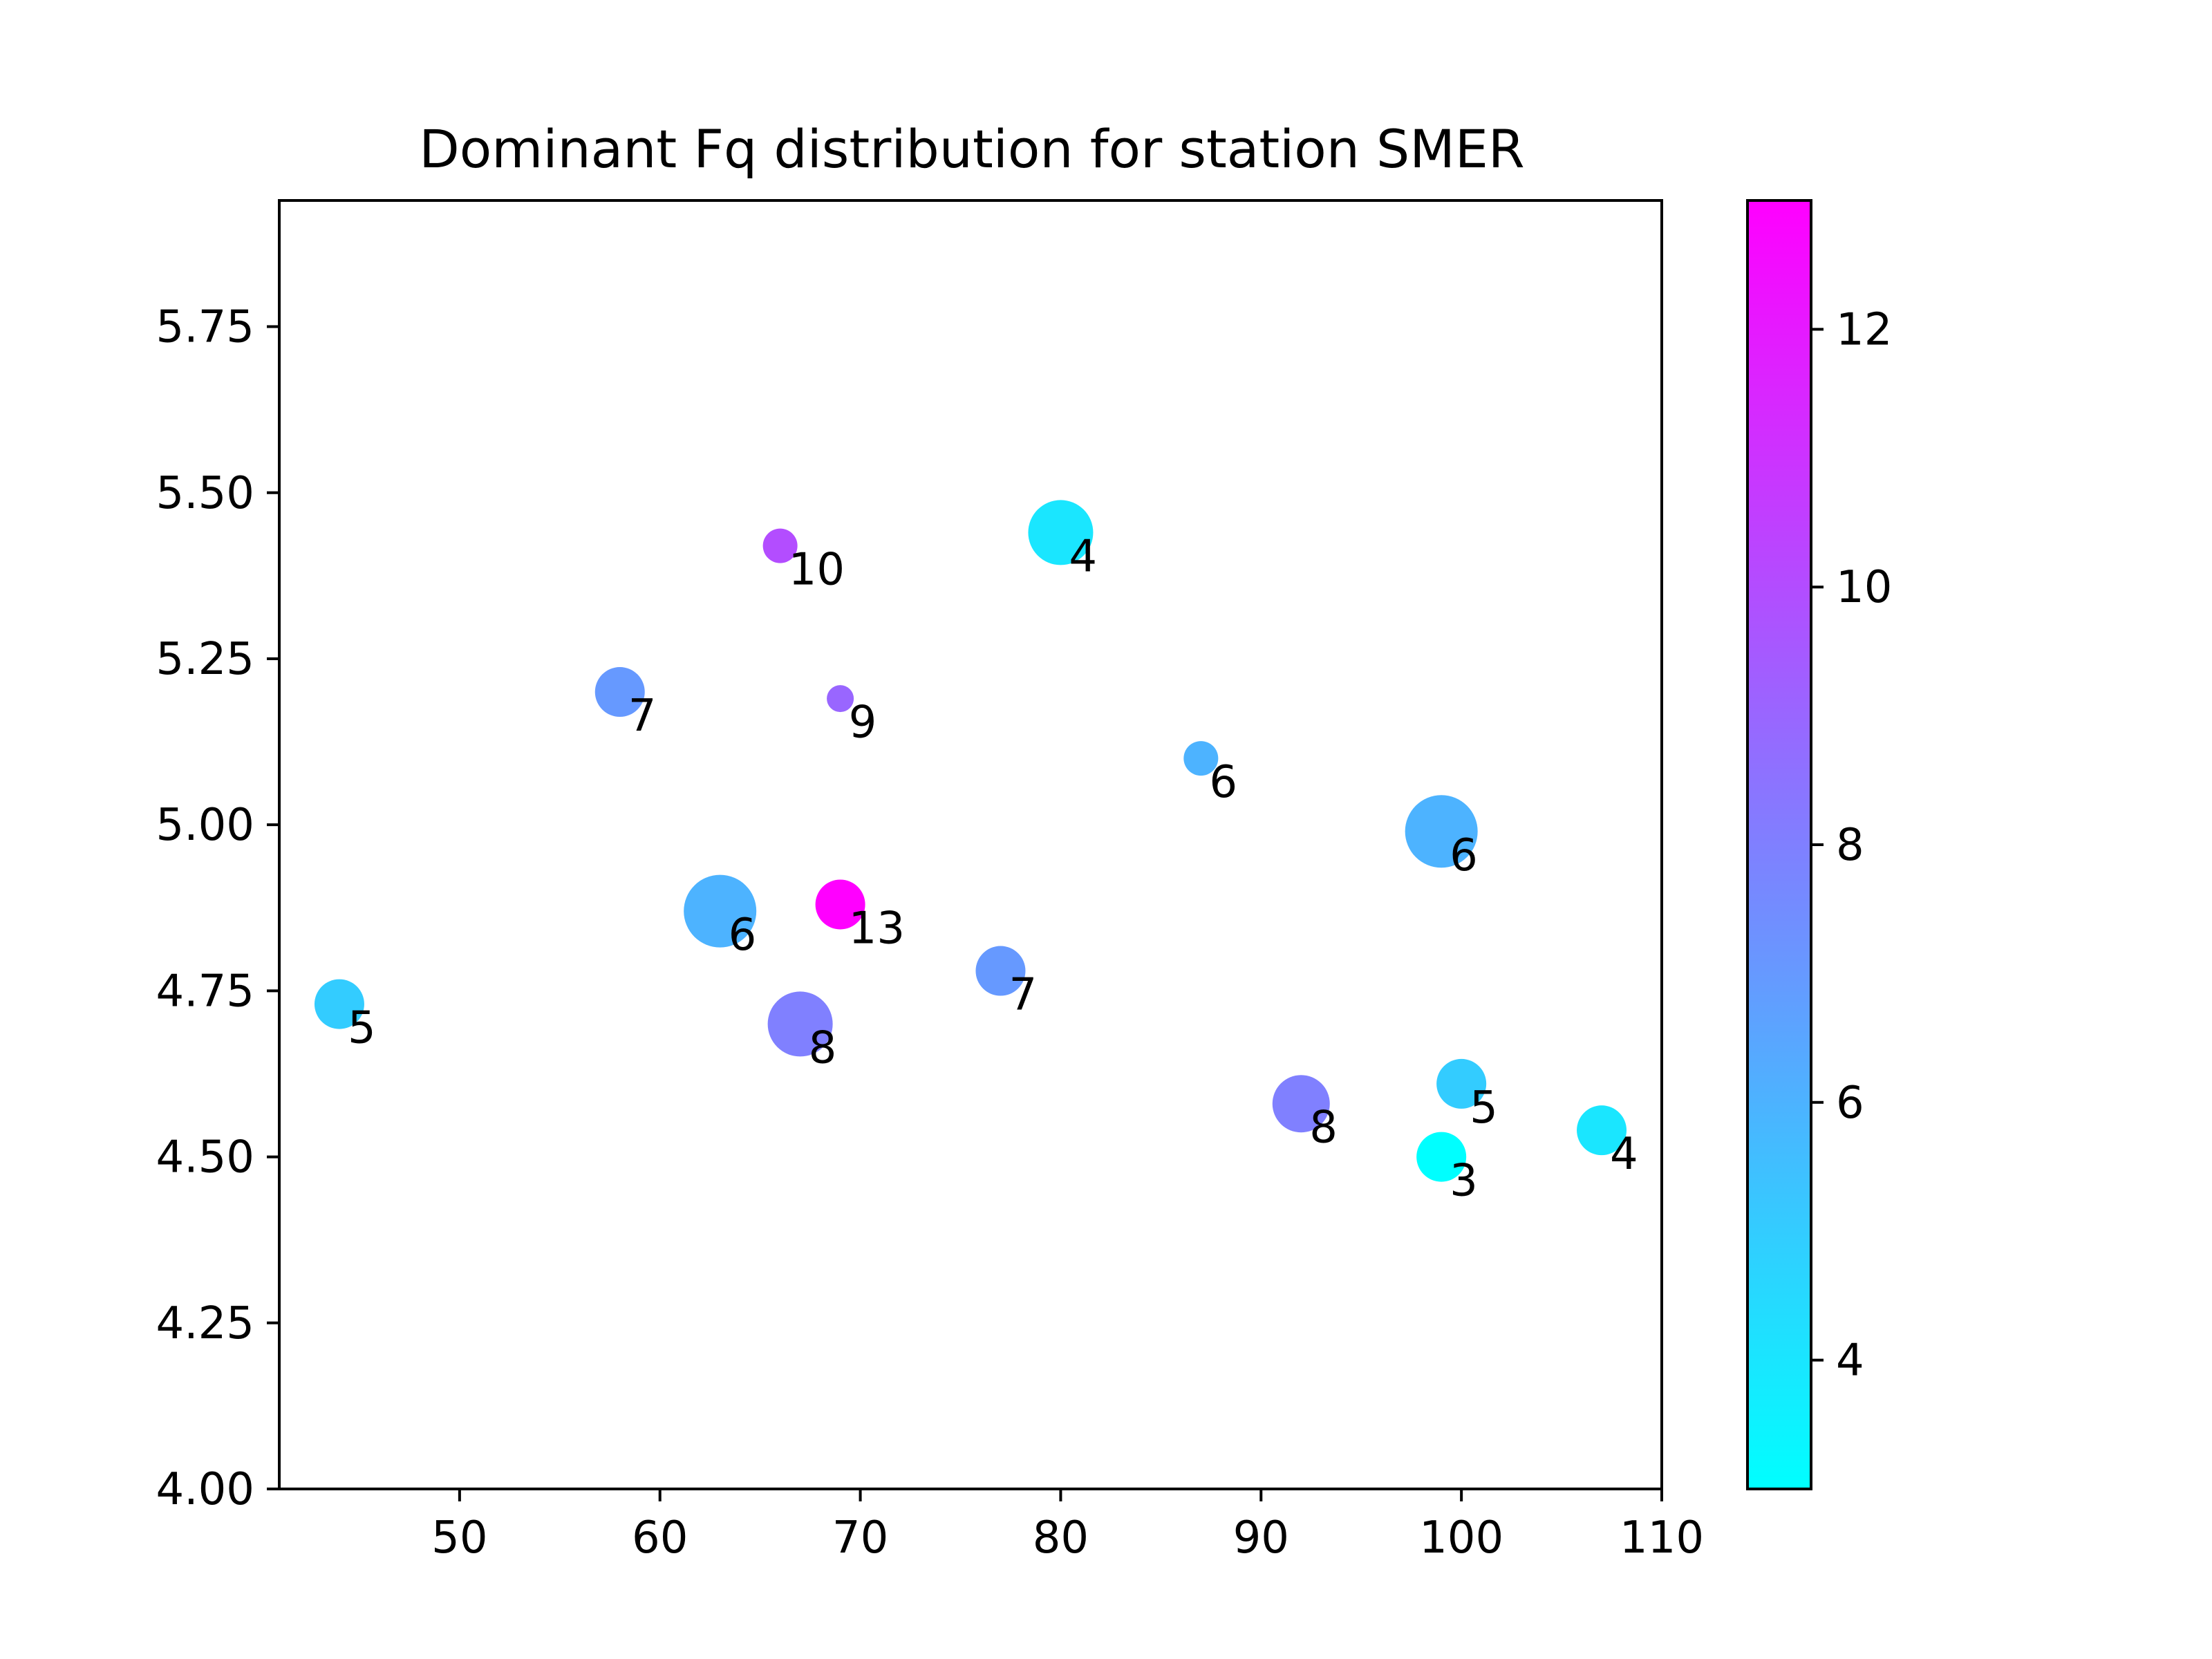 This screenshot has height=1659, width=2212. I want to click on y-tick-label: 5.50, so click(205, 494).